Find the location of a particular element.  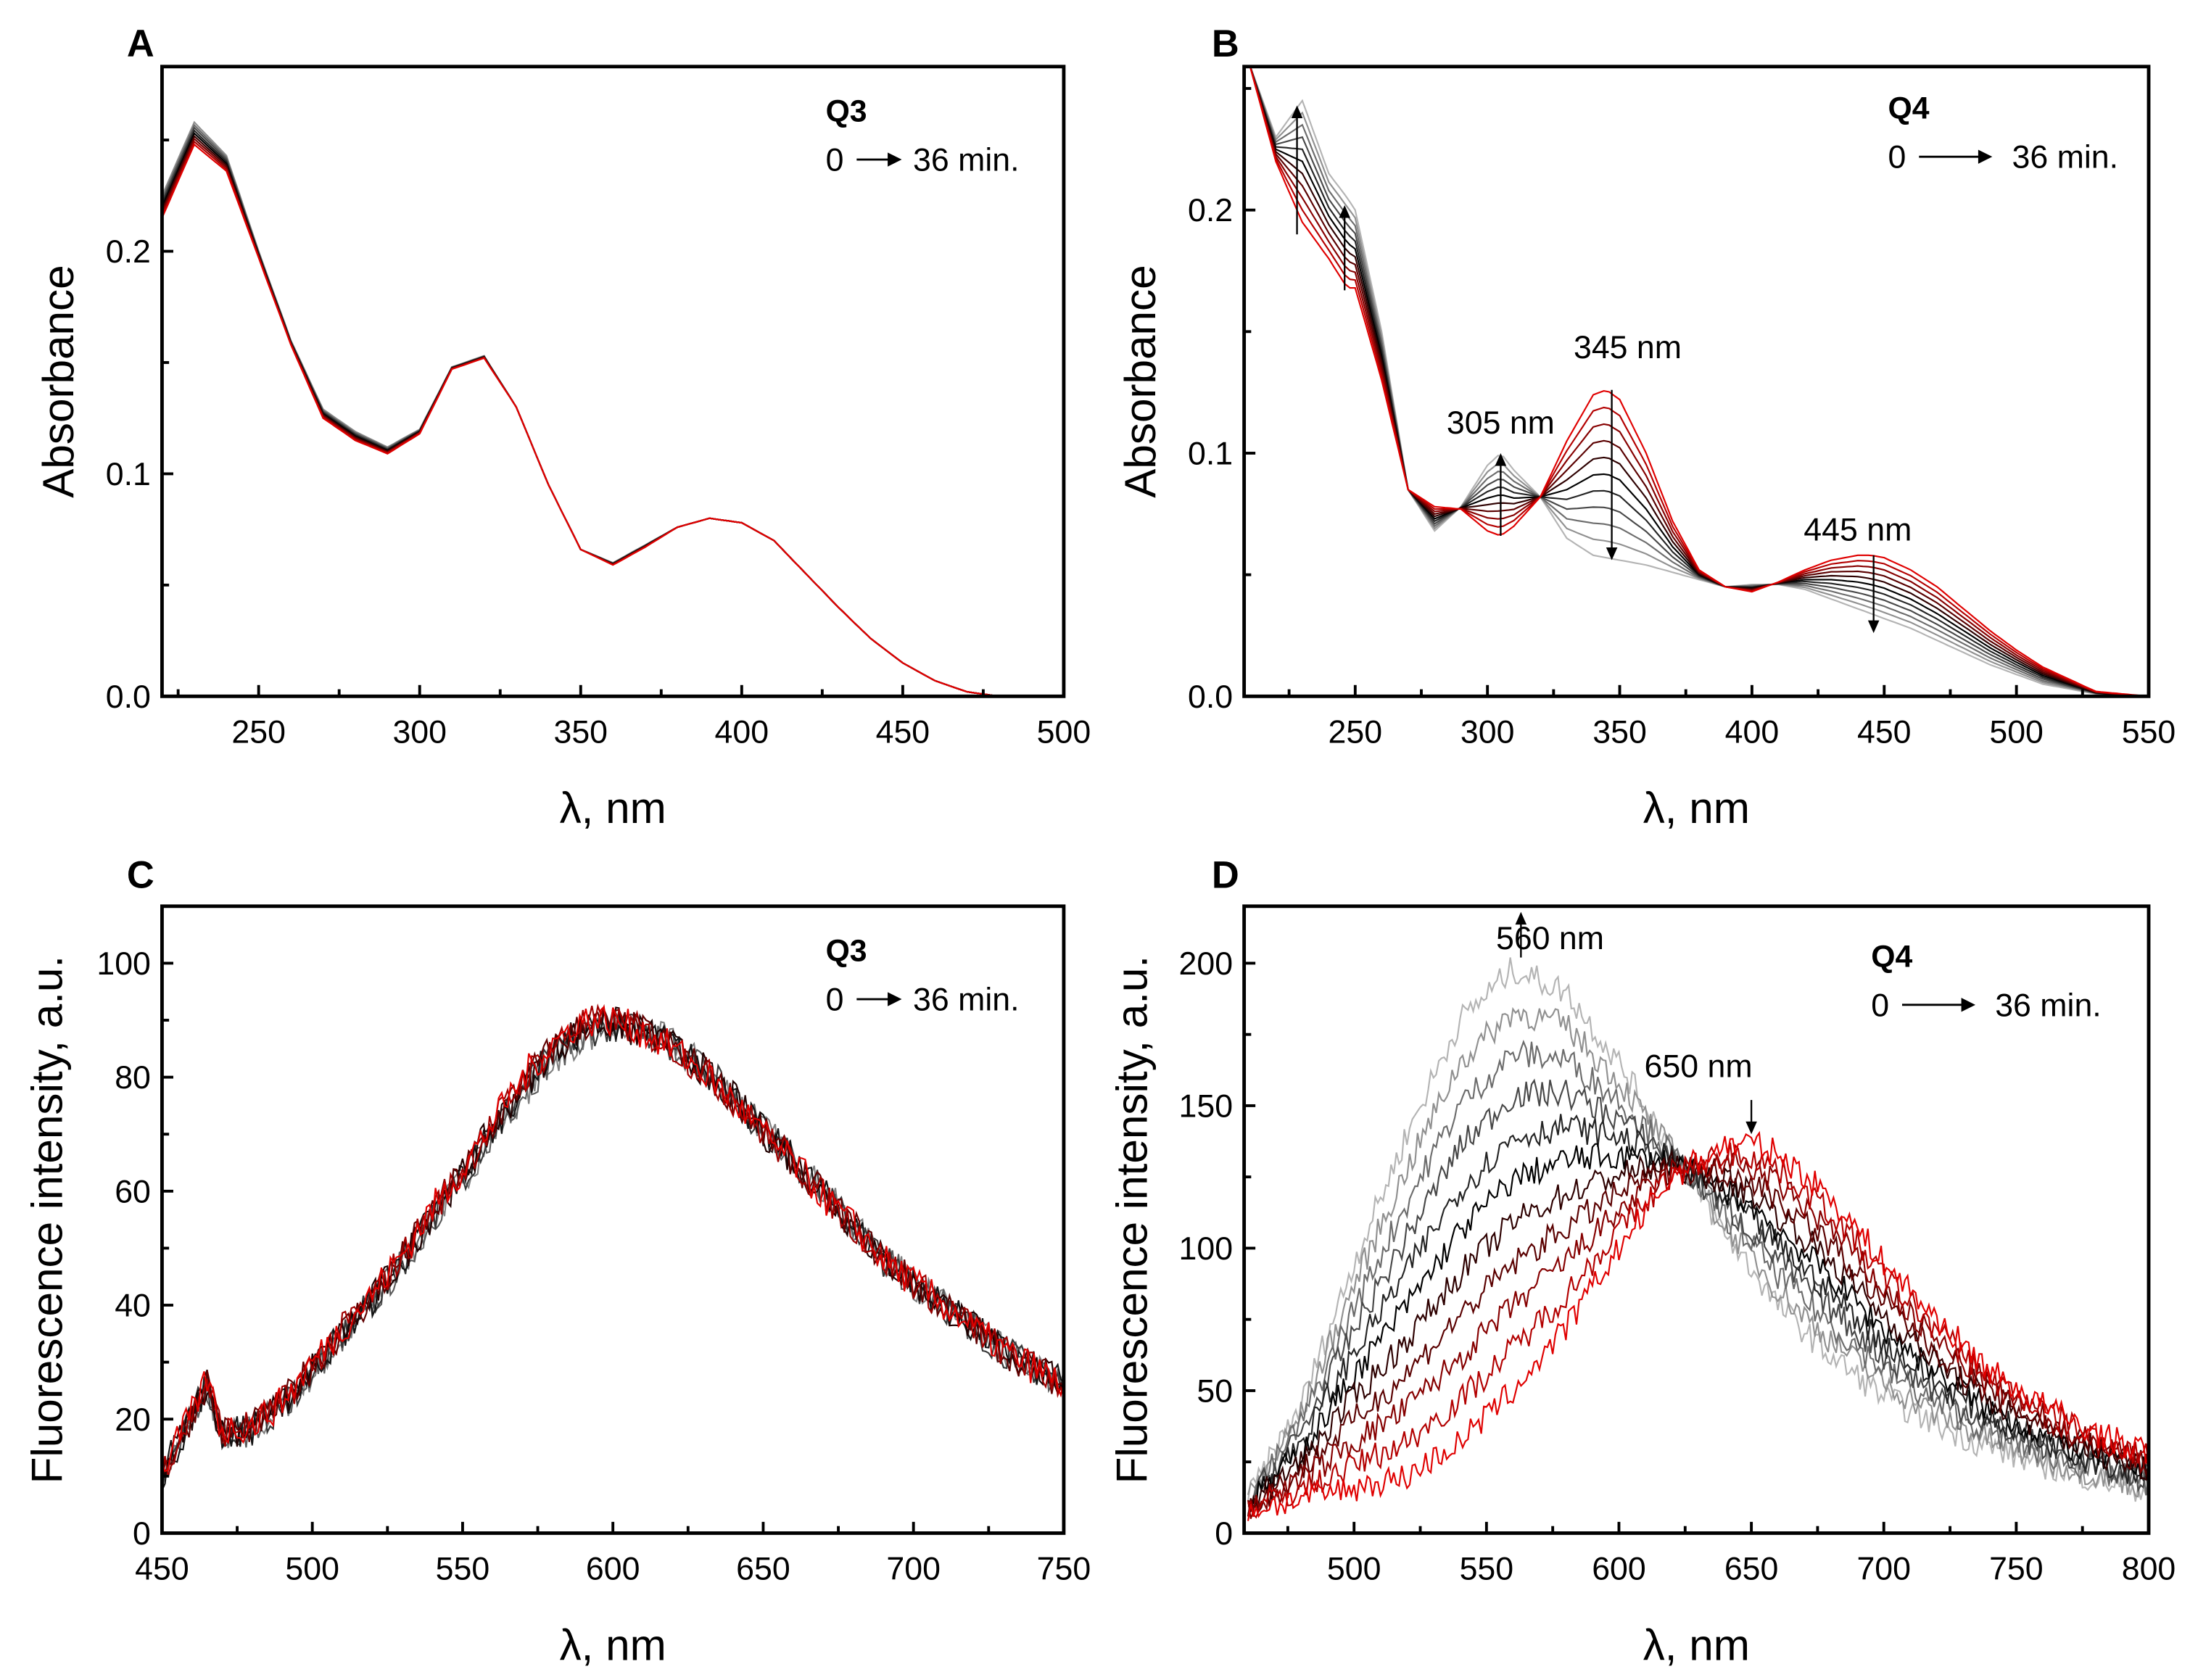

y-tick-label: 0.2 is located at coordinates (1210, 210).